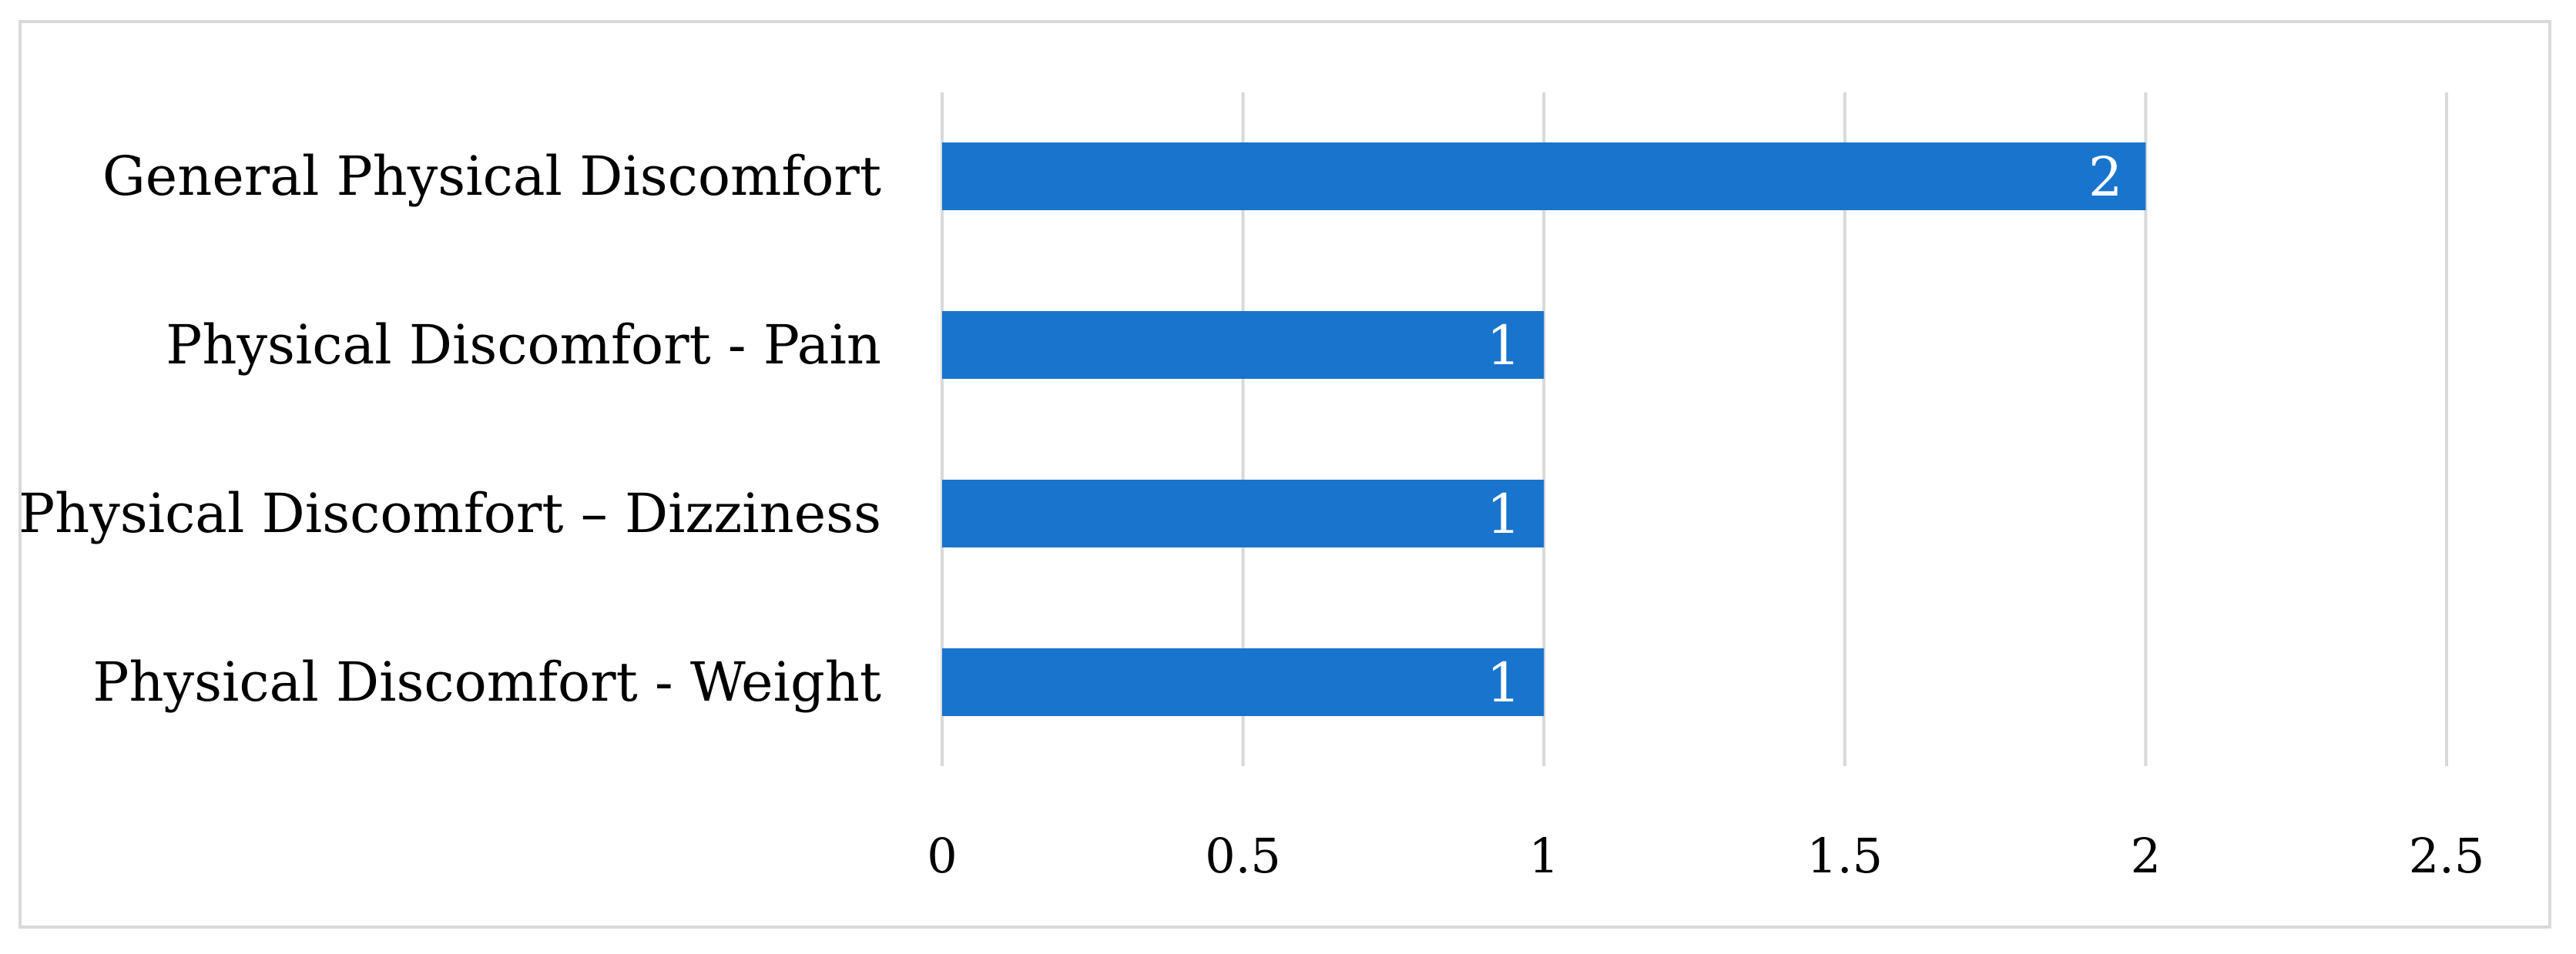  Describe the element at coordinates (2105, 178) in the screenshot. I see `bar-data-label: 2` at that location.